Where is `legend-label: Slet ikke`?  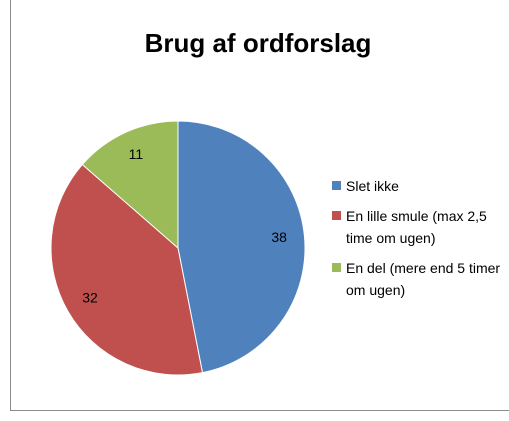 legend-label: Slet ikke is located at coordinates (372, 186).